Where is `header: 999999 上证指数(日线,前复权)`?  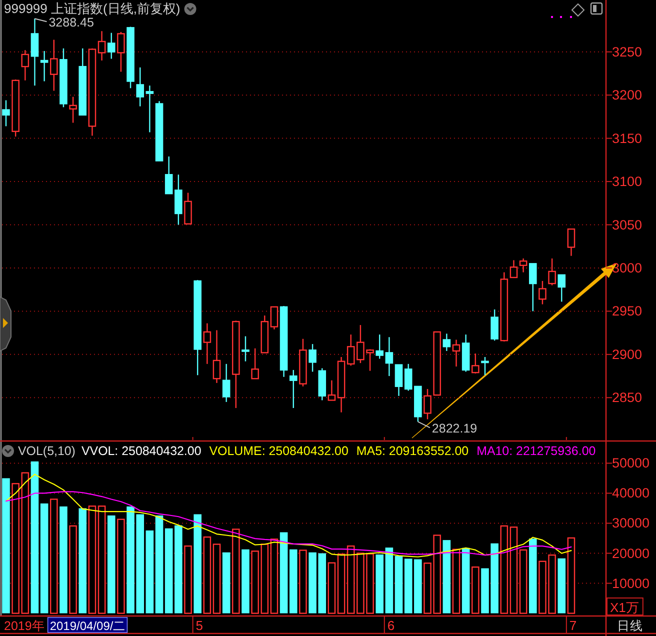 header: 999999 上证指数(日线,前复权) is located at coordinates (100, 8).